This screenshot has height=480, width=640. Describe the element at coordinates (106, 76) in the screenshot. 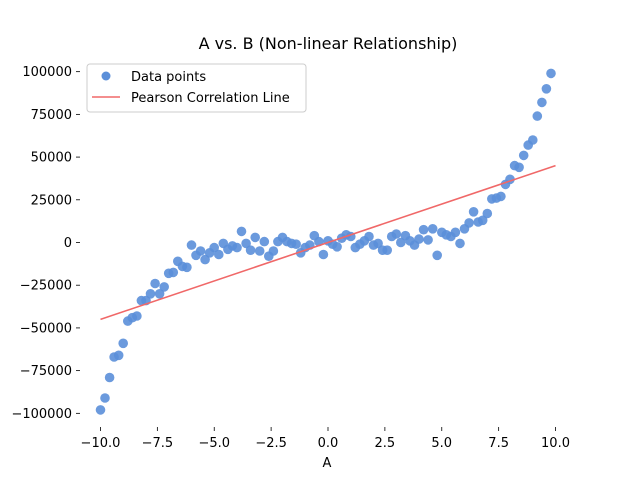

I see `legend-marker-data-points` at that location.